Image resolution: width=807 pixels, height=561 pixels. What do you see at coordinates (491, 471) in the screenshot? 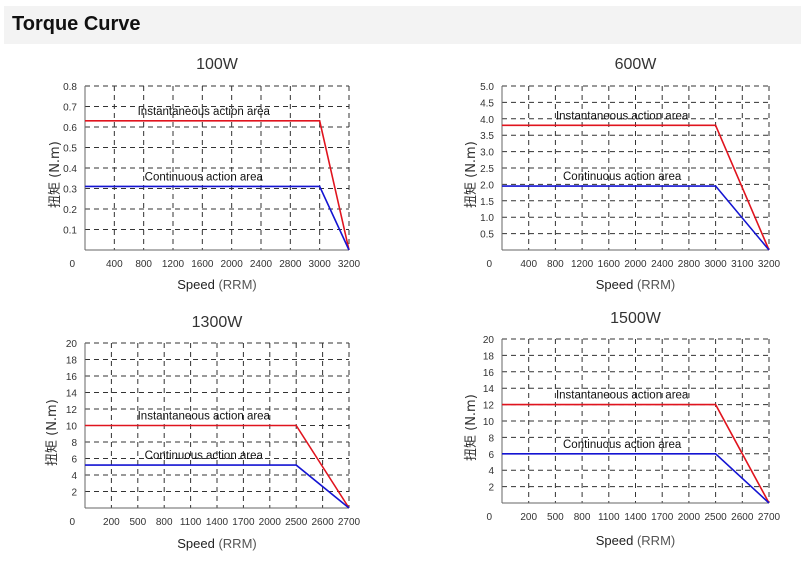
I see `chart-1500w-y-tick-label: 4` at bounding box center [491, 471].